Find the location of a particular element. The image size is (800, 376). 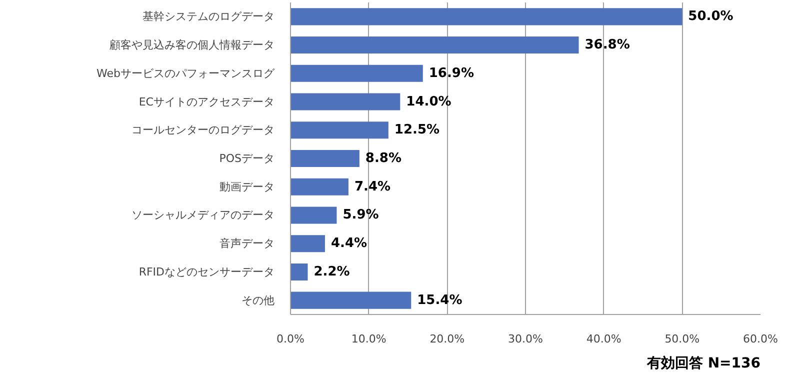

data-label: 7.4% is located at coordinates (372, 186).